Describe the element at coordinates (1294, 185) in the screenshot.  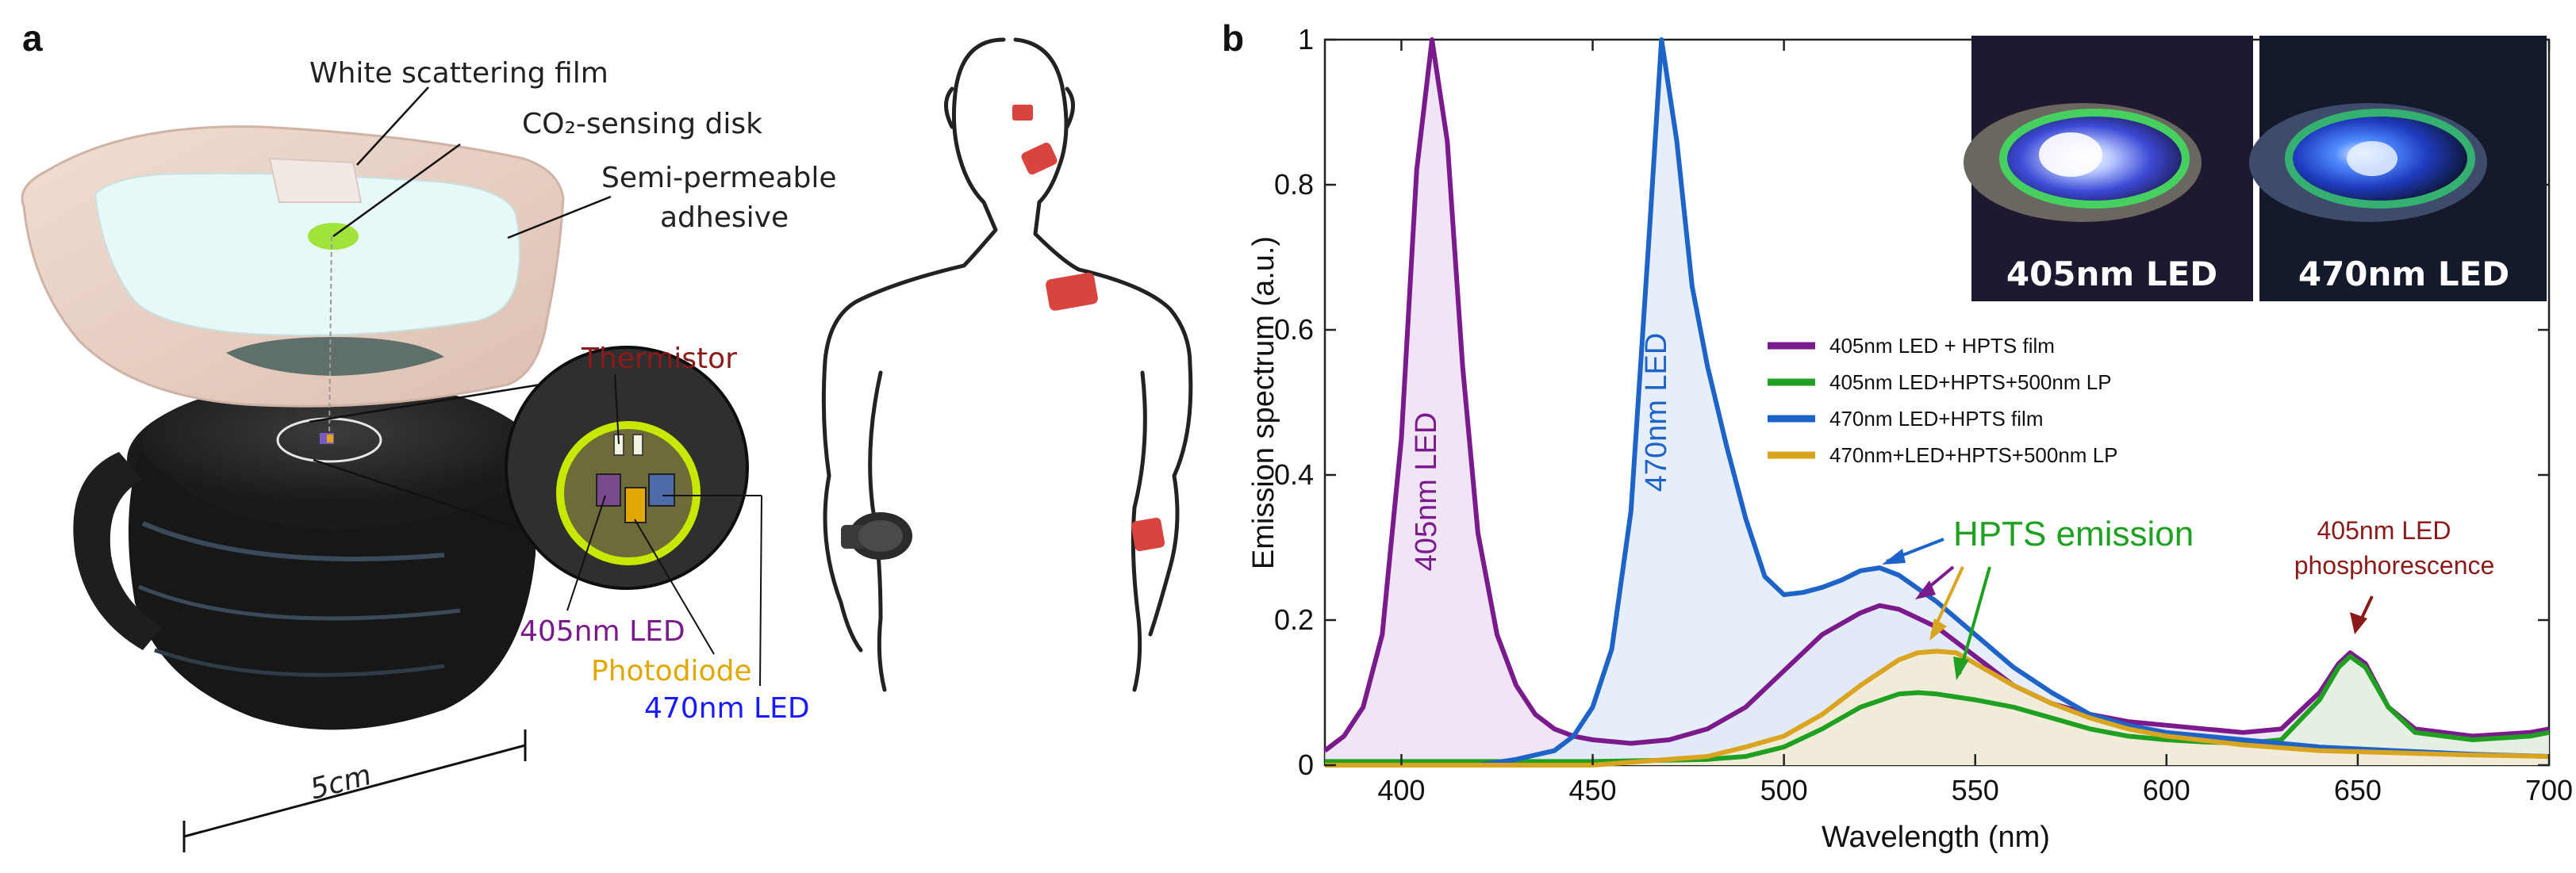
I see `y-tick-label: 0.8` at that location.